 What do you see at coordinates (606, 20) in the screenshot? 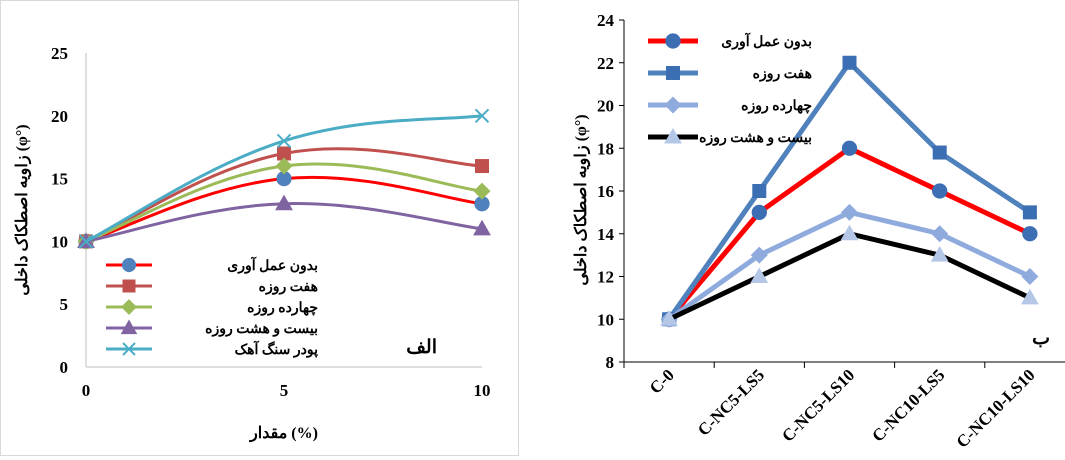
I see `y-tick-label: 24` at bounding box center [606, 20].